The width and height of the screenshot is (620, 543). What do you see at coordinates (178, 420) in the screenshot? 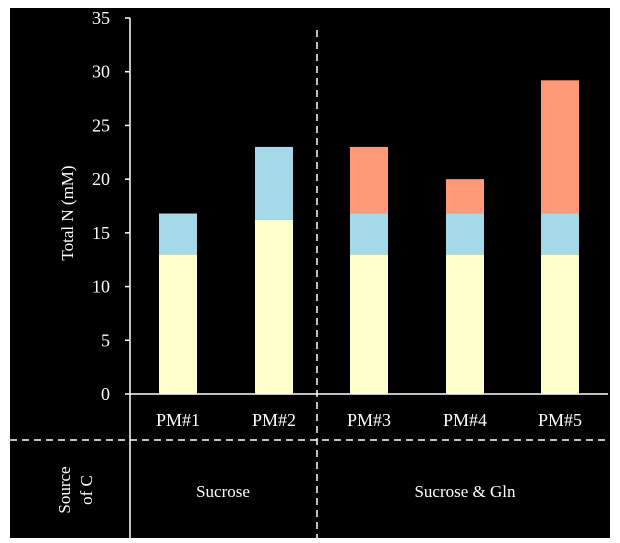
I see `x-tick-label: PM#1` at bounding box center [178, 420].